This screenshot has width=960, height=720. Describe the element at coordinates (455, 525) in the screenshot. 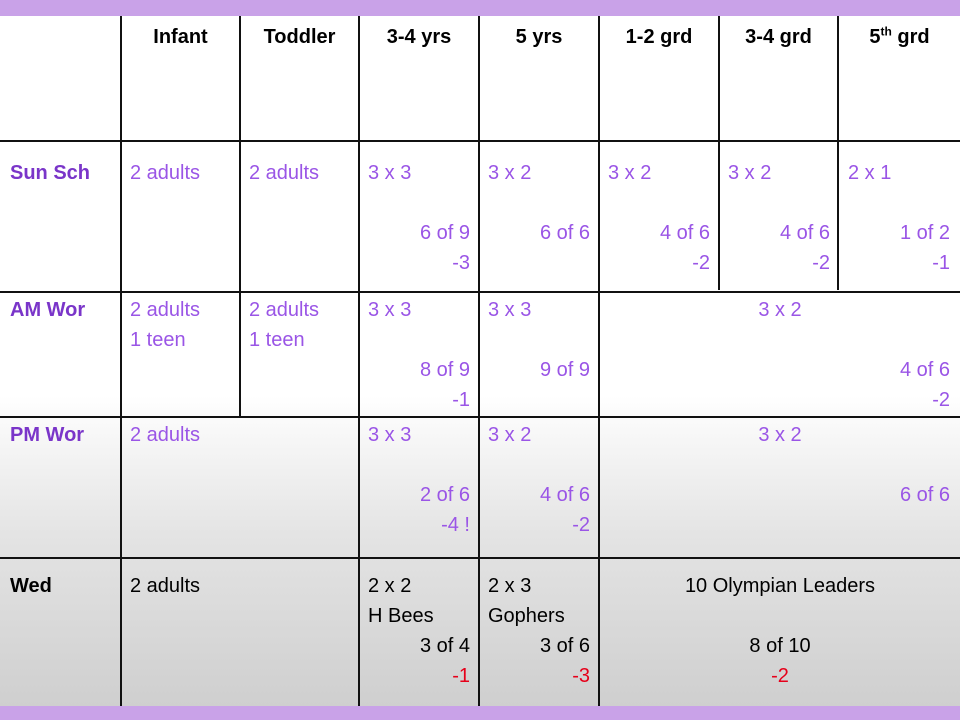

I see `cell-pm-3-4-diff: -4 !` at that location.